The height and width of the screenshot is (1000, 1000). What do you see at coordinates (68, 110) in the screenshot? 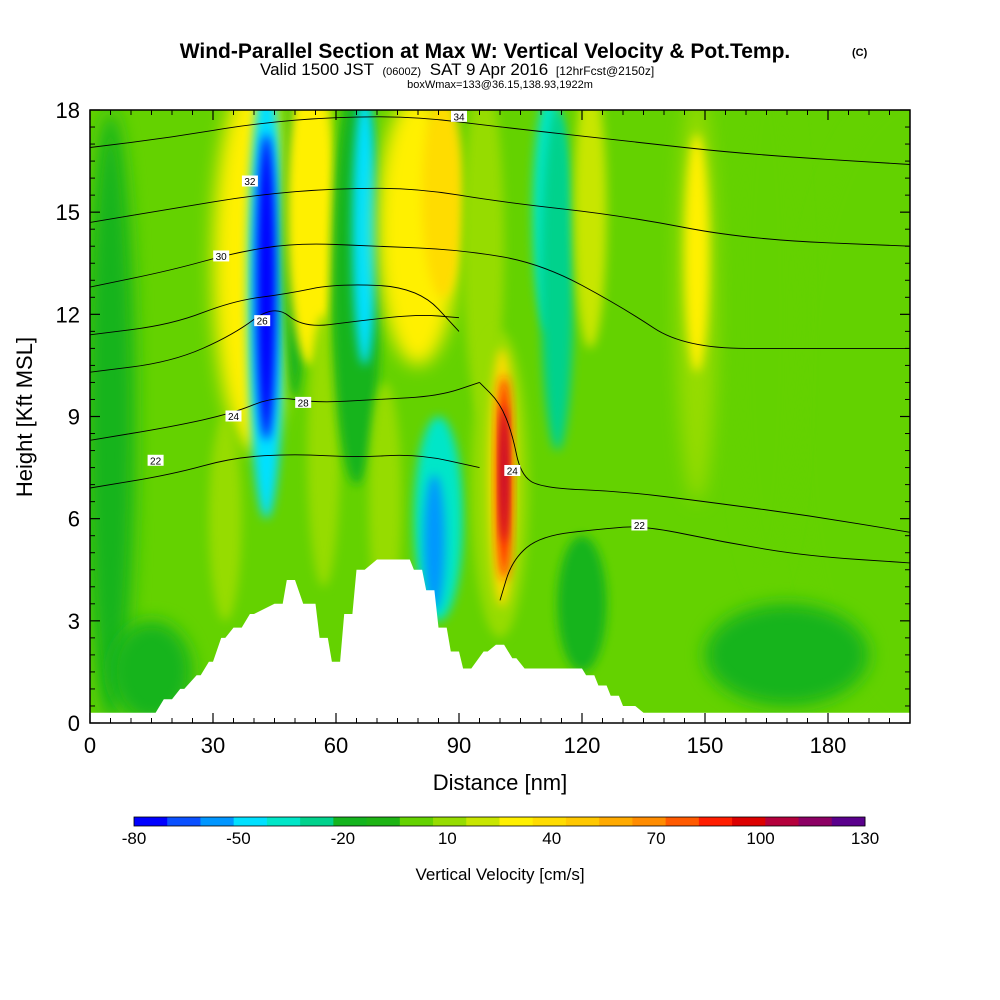
I see `y-tick-label: 18` at bounding box center [68, 110].